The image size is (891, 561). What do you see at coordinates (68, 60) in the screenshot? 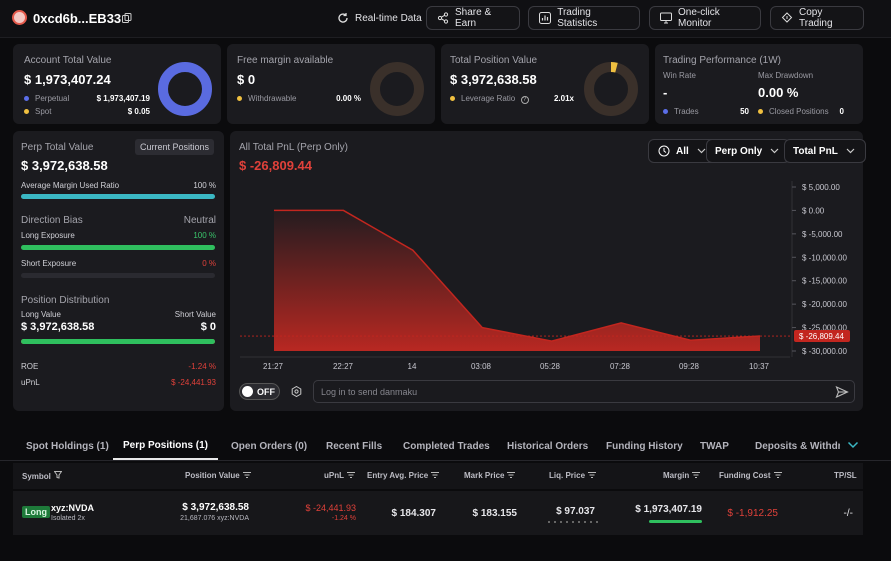
I see `account-total-title: Account Total Value` at bounding box center [68, 60].